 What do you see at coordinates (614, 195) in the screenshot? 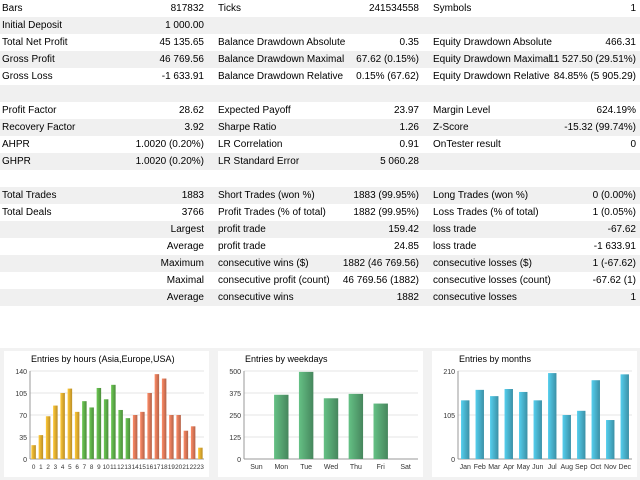
I see `report-value: 0 (0.00%)` at bounding box center [614, 195].